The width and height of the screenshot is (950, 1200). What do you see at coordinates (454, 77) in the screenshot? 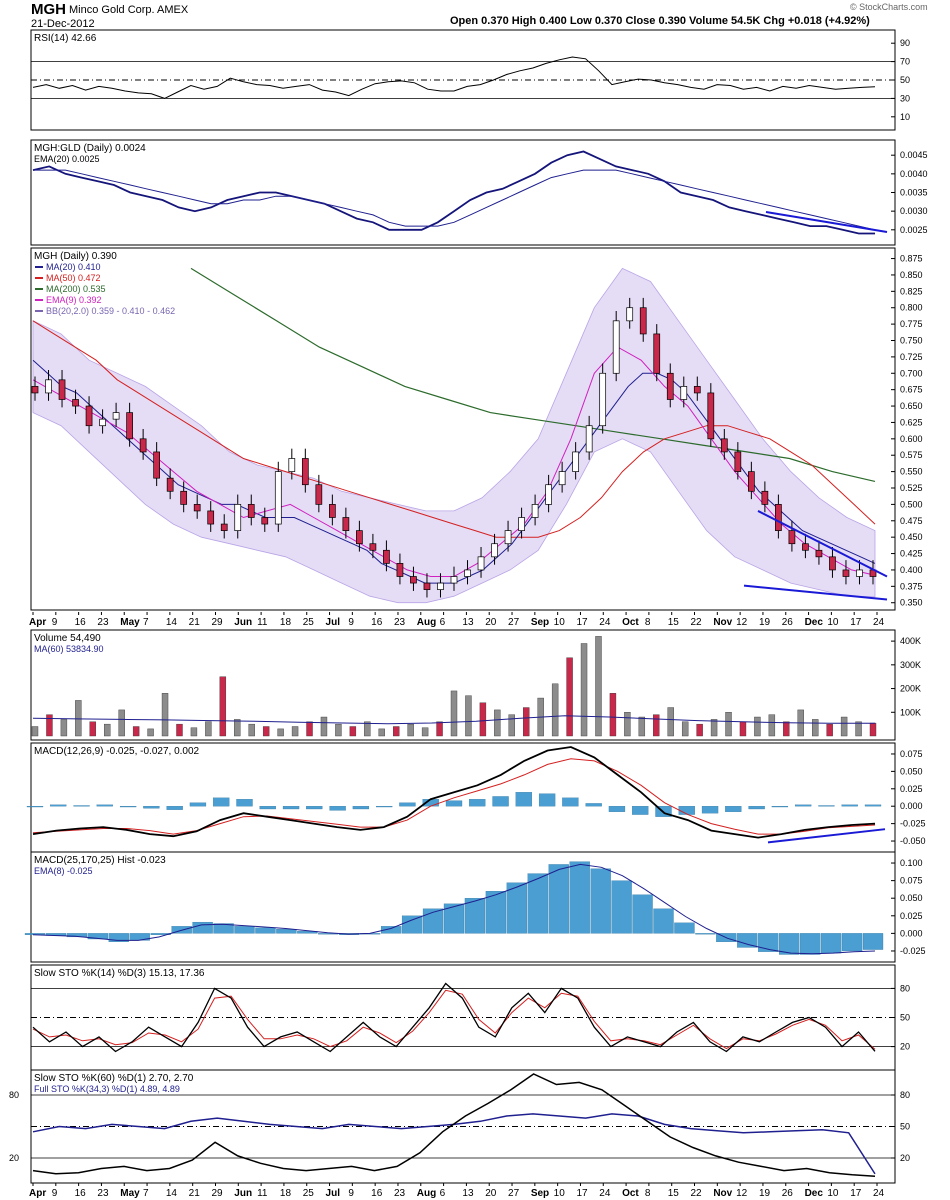
I see `rsi-line` at bounding box center [454, 77].